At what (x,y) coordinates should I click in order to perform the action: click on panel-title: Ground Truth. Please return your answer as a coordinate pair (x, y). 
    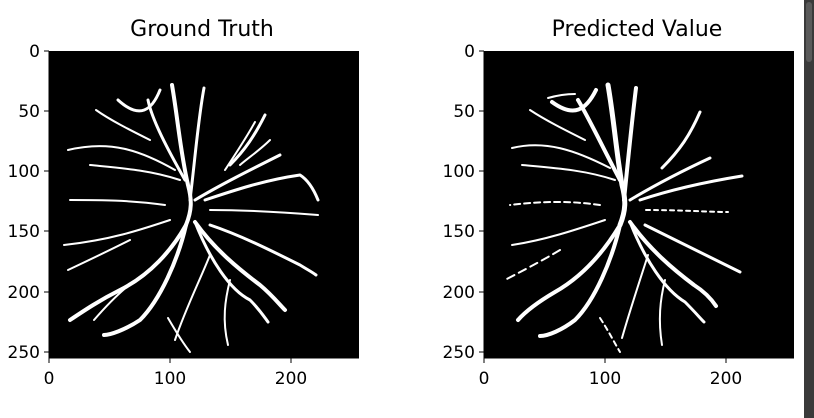
    Looking at the image, I should click on (202, 29).